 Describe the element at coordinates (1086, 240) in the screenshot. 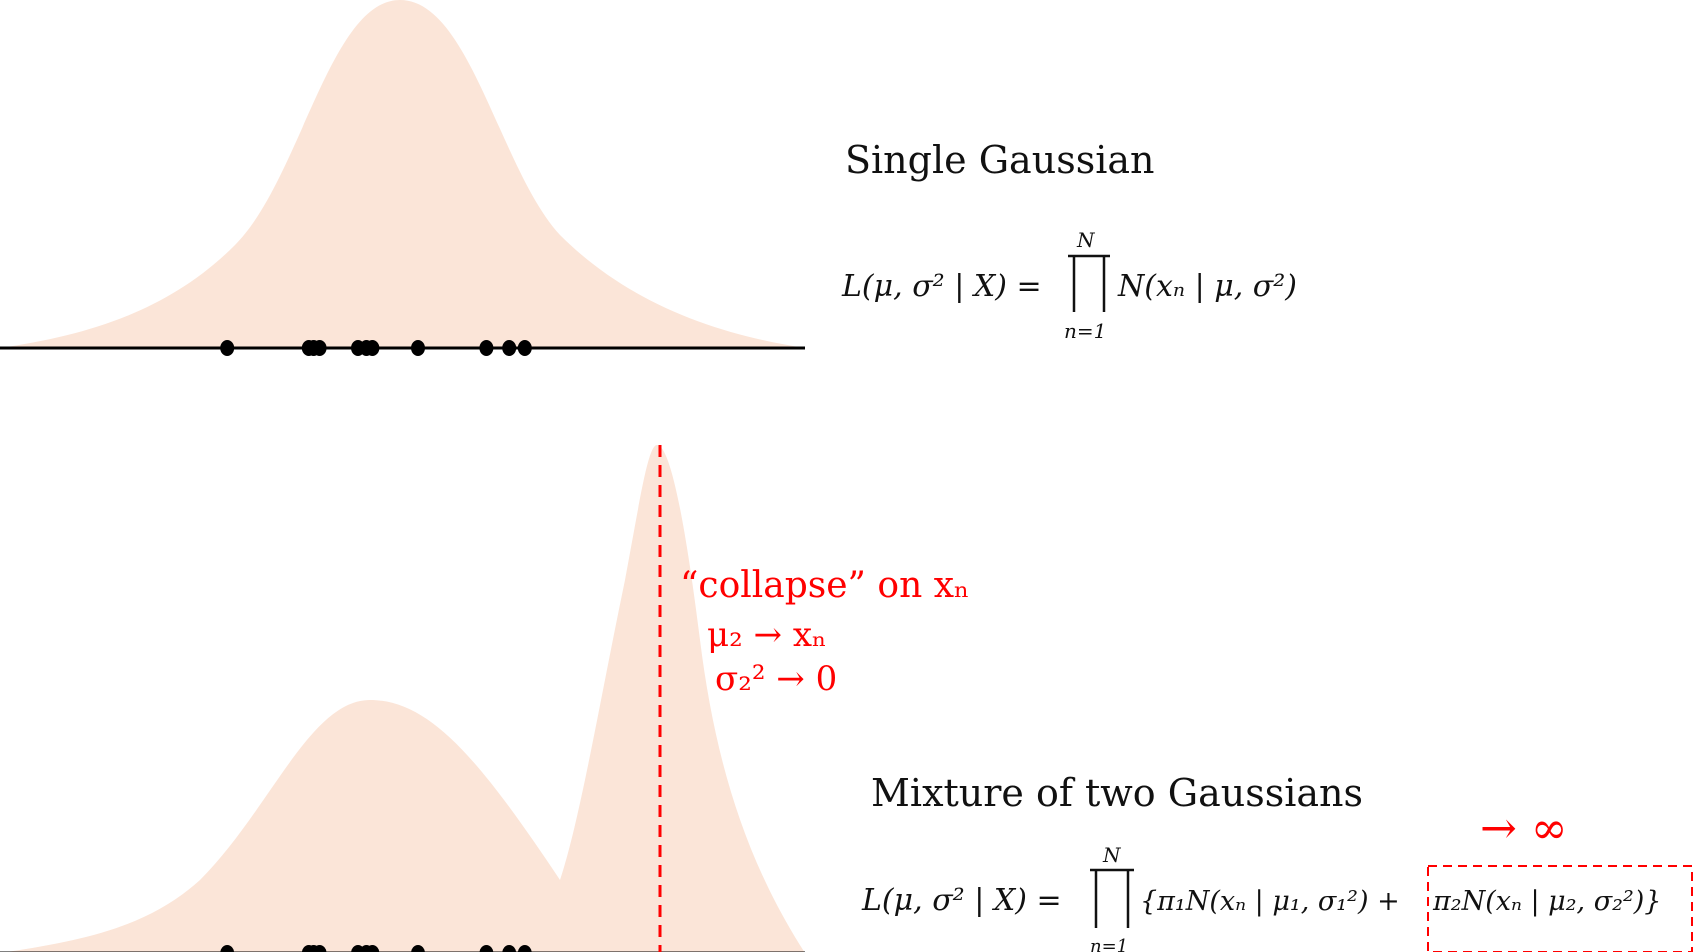

I see `product-upper-limit: N` at that location.